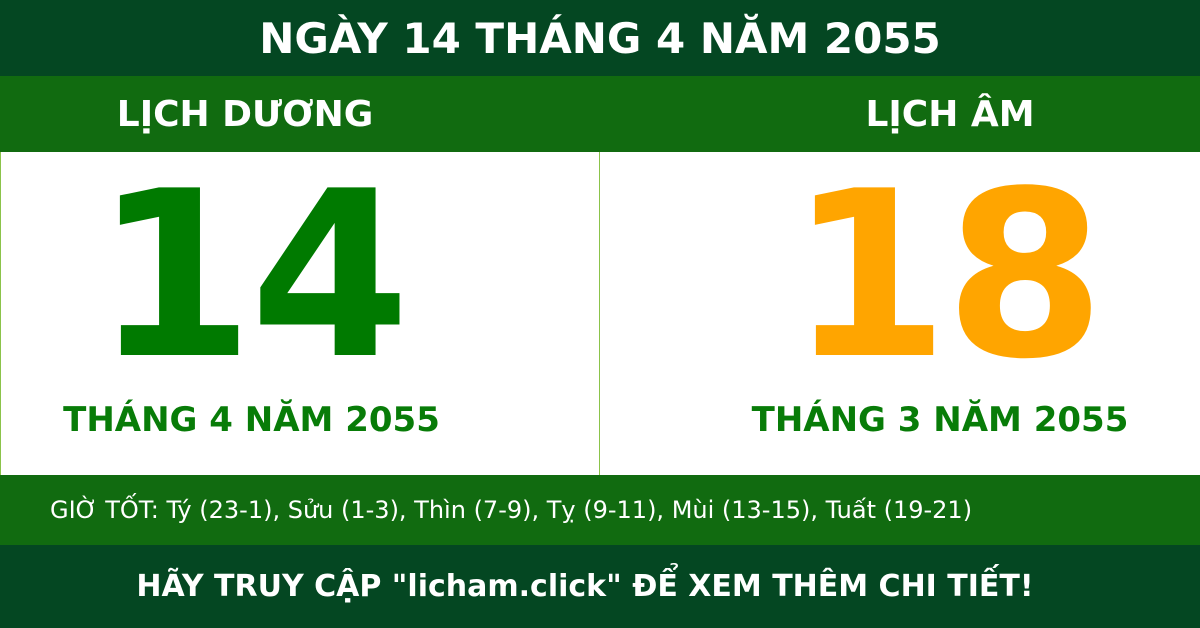 The height and width of the screenshot is (628, 1200). Describe the element at coordinates (600, 114) in the screenshot. I see `calendar-headers: LỊCH DƯƠNG LỊCH ÂM` at that location.